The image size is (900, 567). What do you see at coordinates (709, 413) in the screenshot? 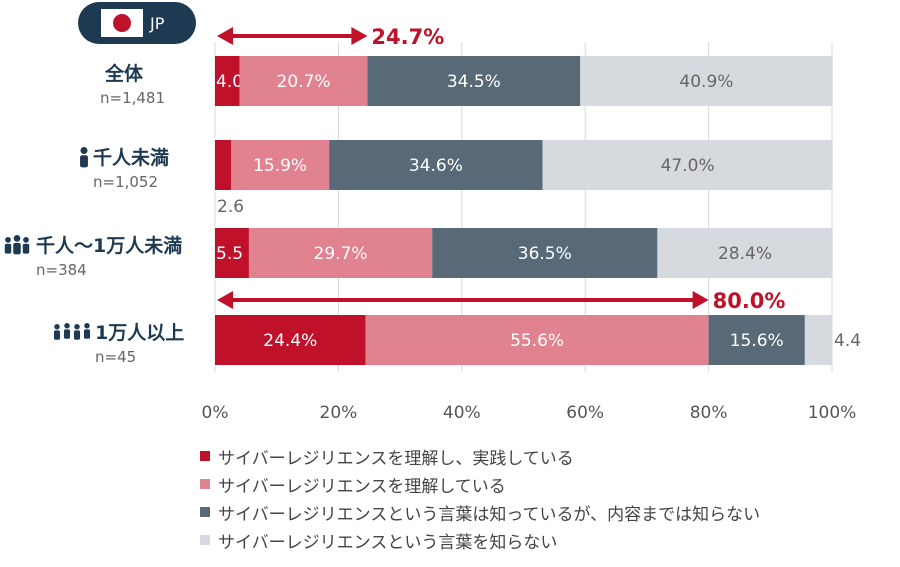
I see `x-tick-label: 80%` at bounding box center [709, 413].